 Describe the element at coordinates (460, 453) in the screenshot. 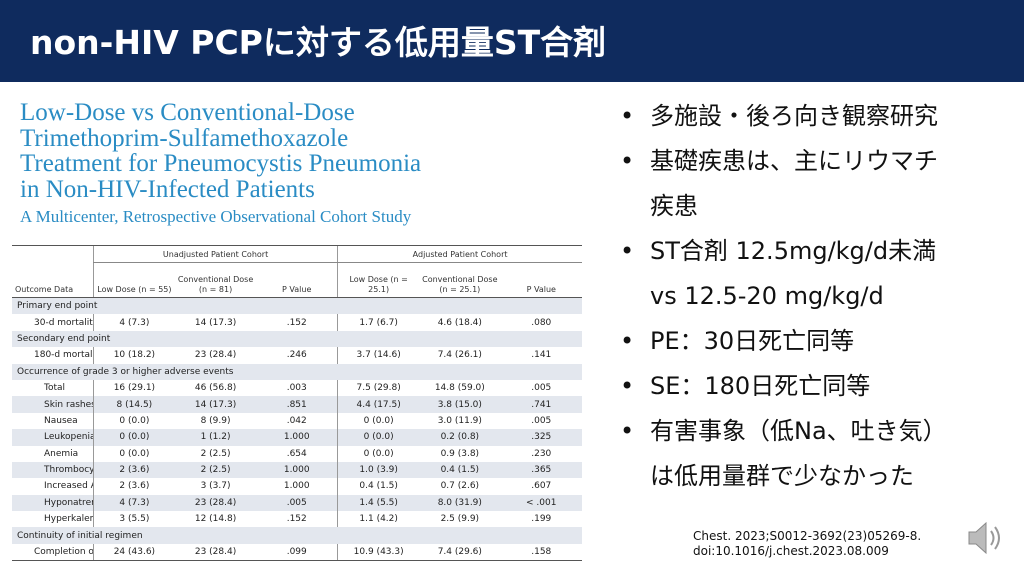

I see `cell: 0.9 (3.8)` at that location.